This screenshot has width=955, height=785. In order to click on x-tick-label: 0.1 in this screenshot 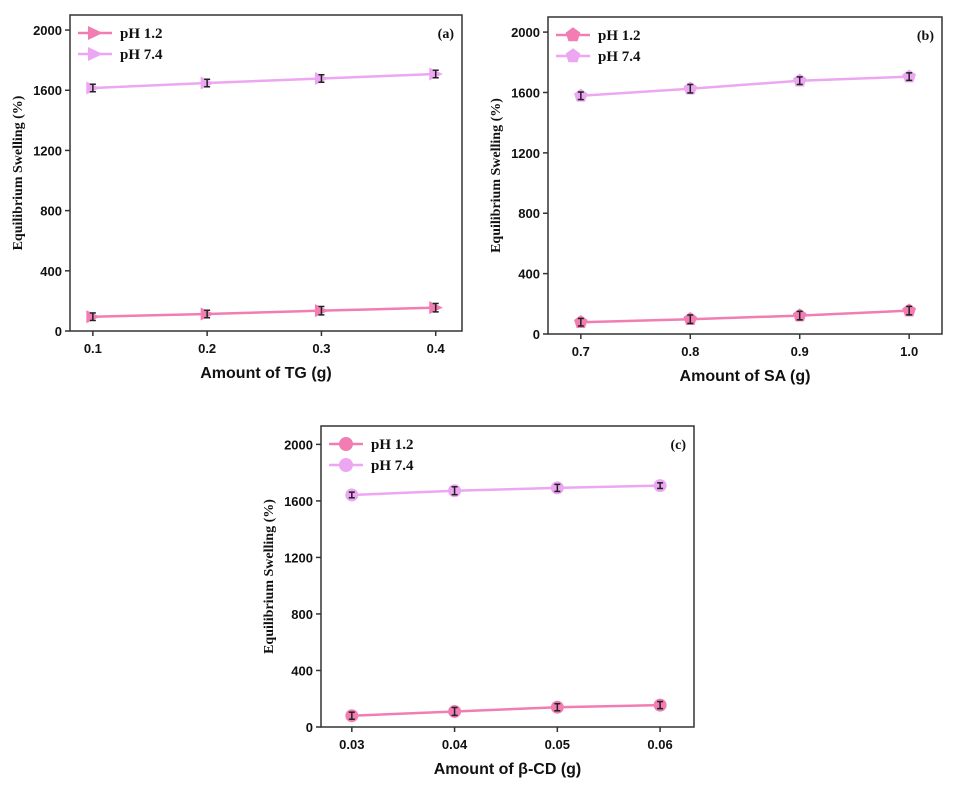, I will do `click(93, 348)`.